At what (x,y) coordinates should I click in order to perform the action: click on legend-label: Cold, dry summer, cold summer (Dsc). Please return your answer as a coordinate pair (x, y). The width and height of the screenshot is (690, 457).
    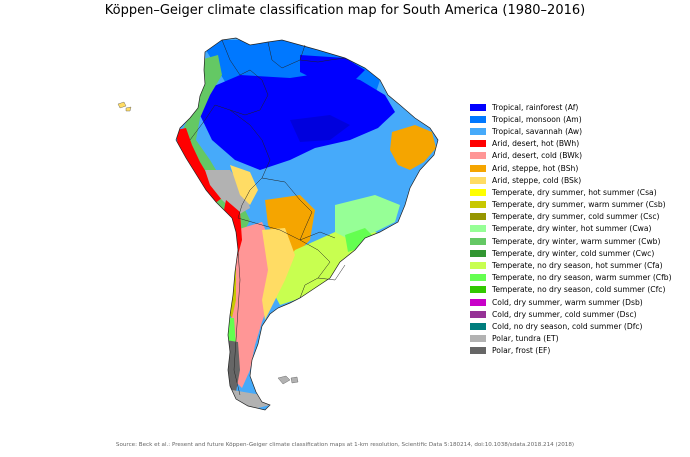
    Looking at the image, I should click on (564, 314).